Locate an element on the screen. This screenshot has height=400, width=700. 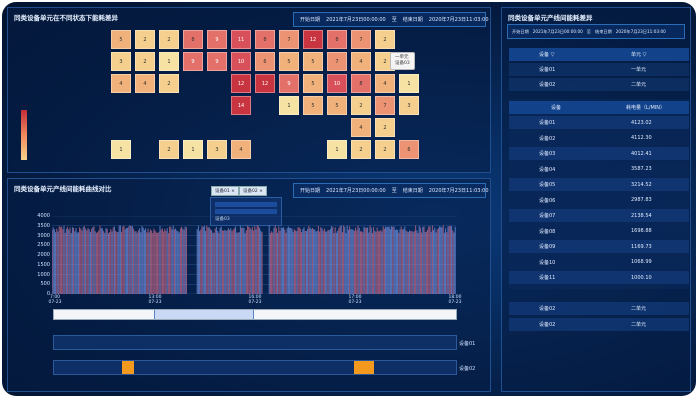
table-row: 设备11 1000.10 is located at coordinates (599, 277).